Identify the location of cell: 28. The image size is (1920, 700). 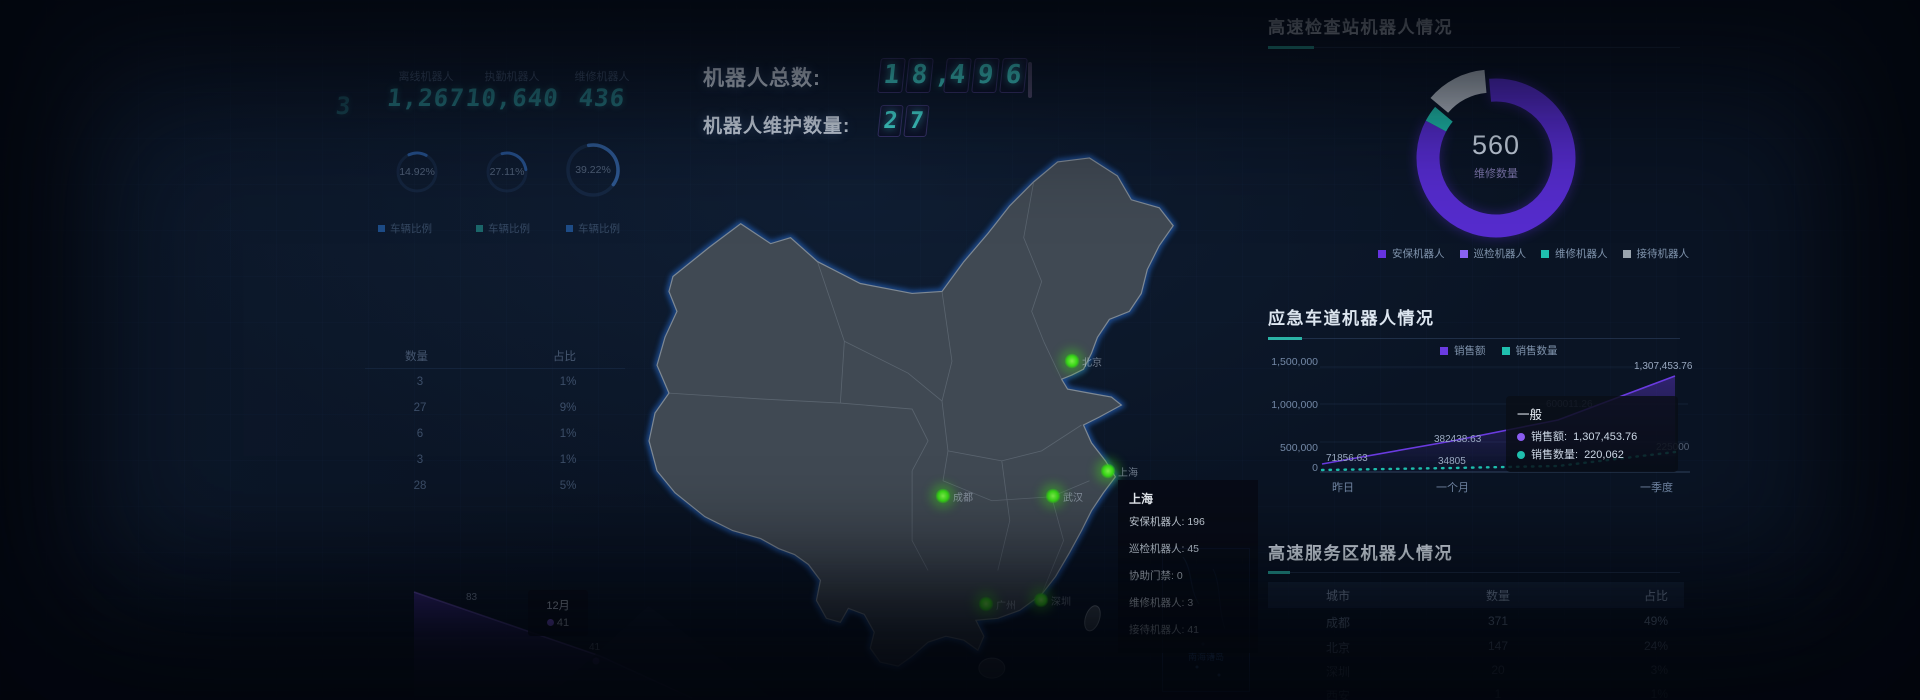
(420, 486).